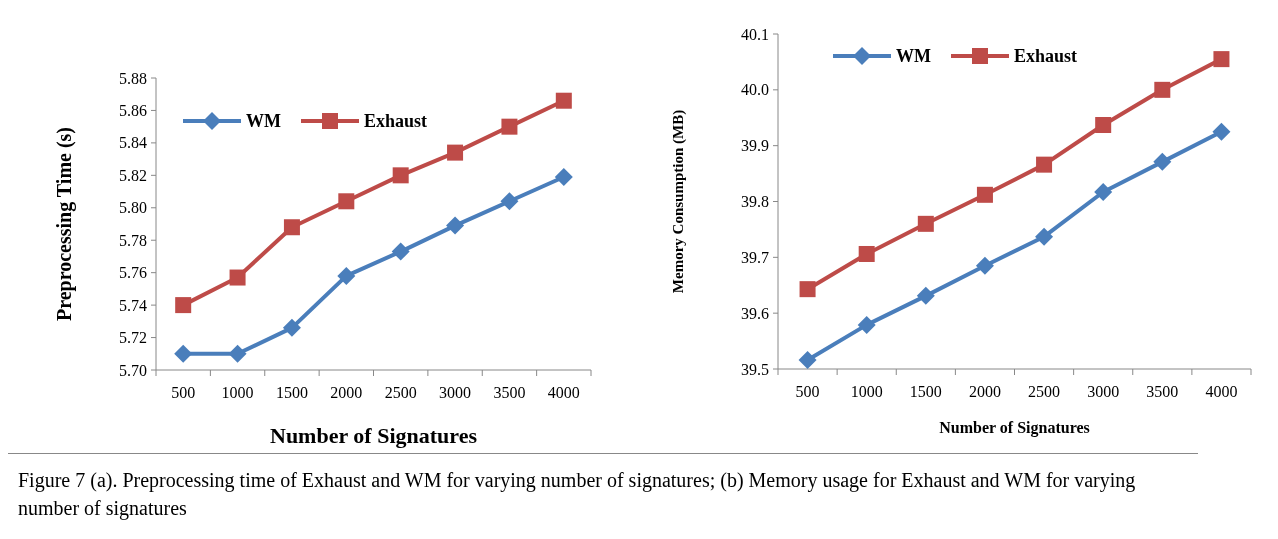  Describe the element at coordinates (133, 175) in the screenshot. I see `y-tick-label: 5.82` at that location.